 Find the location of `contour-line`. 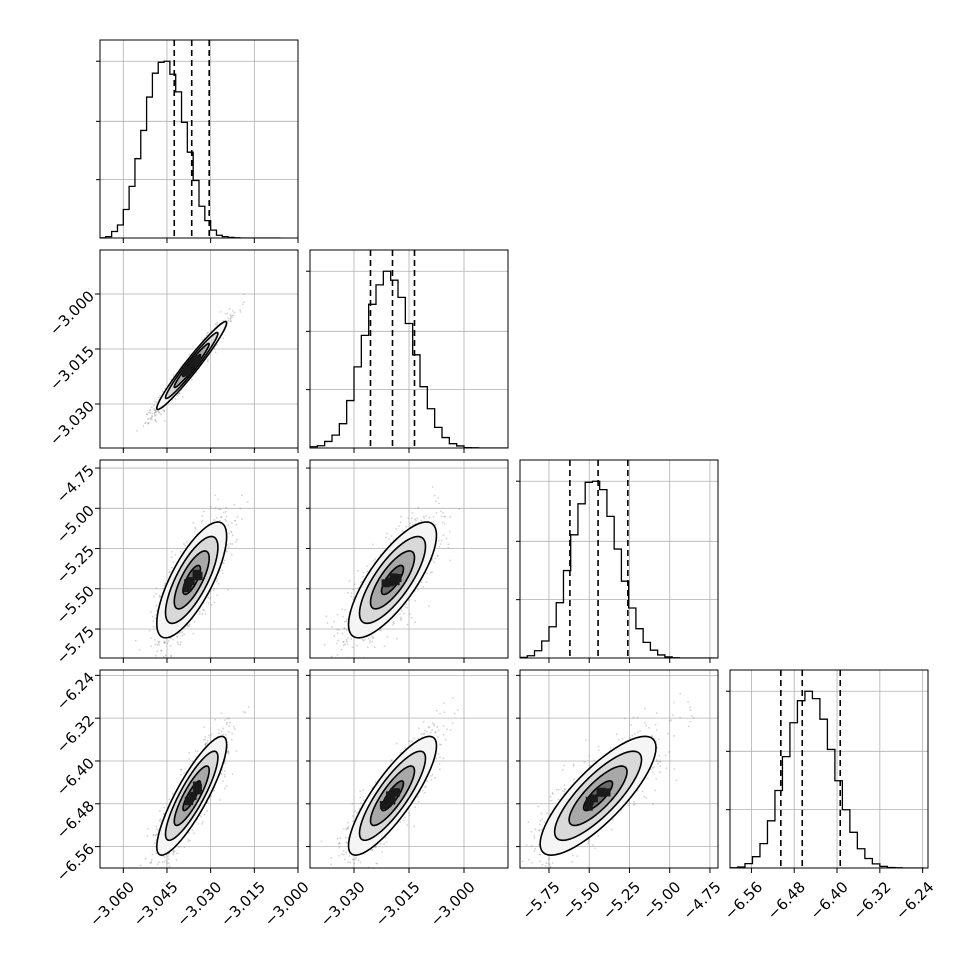

contour-line is located at coordinates (191, 365).